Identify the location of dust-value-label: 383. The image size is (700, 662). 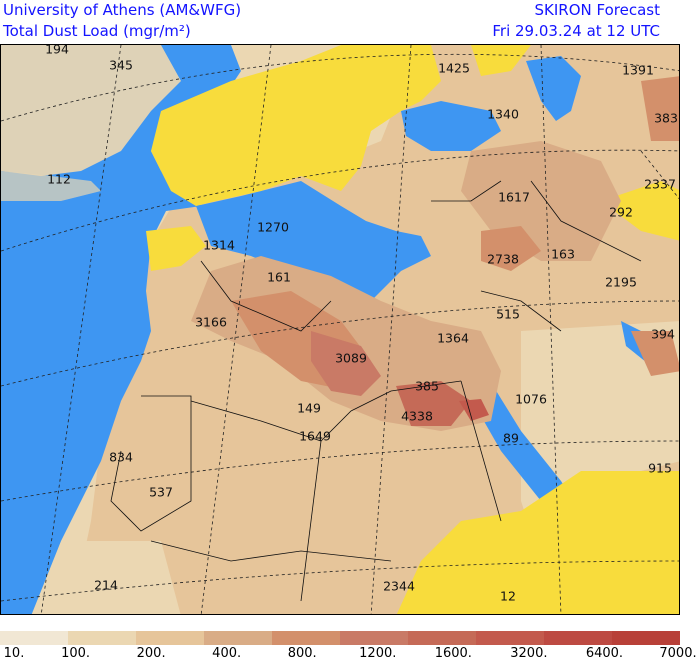
(666, 118).